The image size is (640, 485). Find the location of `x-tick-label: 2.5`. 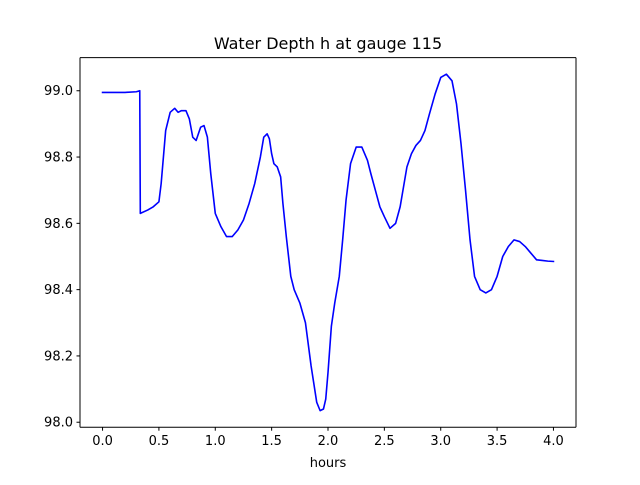

x-tick-label: 2.5 is located at coordinates (384, 441).